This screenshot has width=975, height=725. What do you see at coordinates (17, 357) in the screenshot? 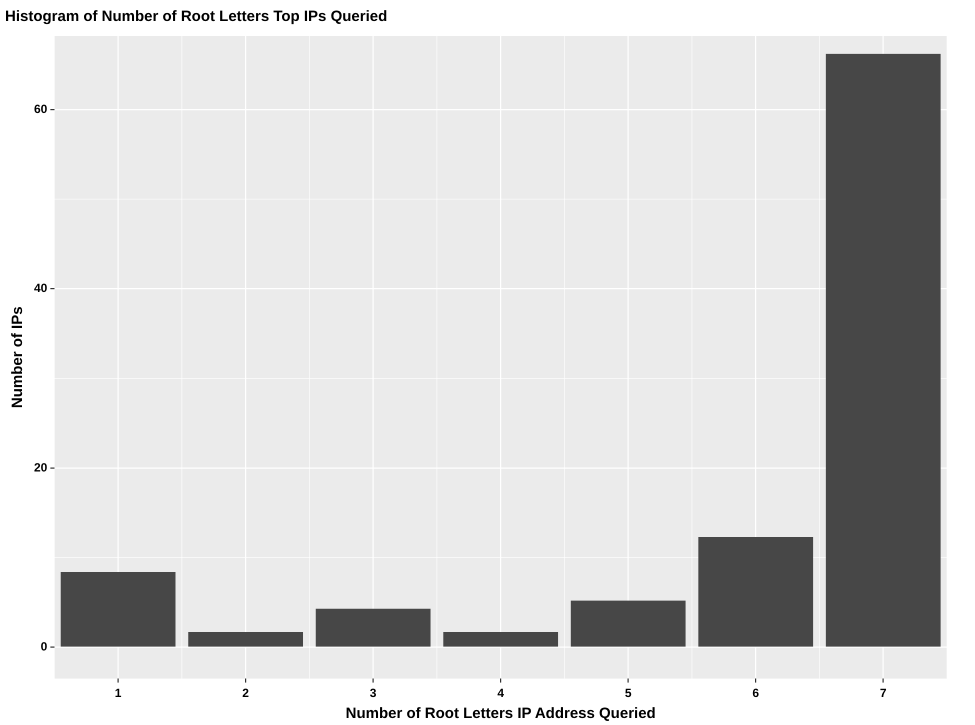
I see `y-axis-title: Number of IPs` at bounding box center [17, 357].